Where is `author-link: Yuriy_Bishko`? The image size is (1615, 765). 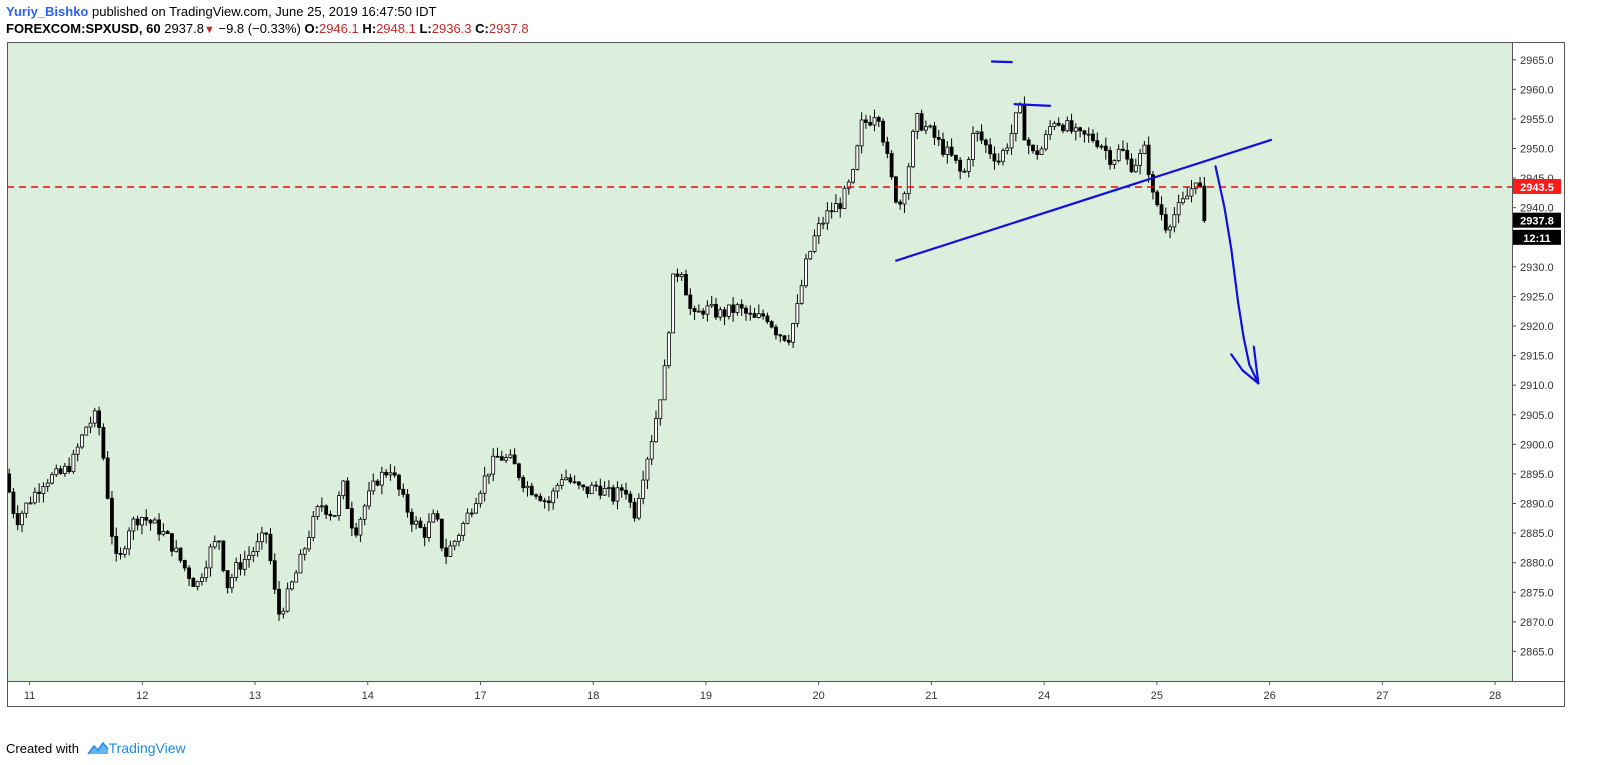
author-link: Yuriy_Bishko is located at coordinates (47, 11).